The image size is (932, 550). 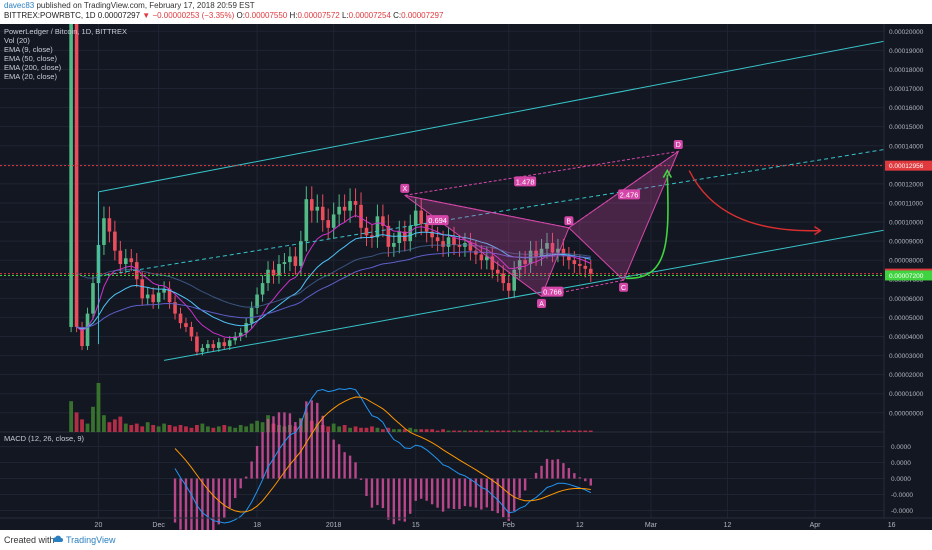 I want to click on pattern-ratio-label-3: 2.476, so click(x=629, y=194).